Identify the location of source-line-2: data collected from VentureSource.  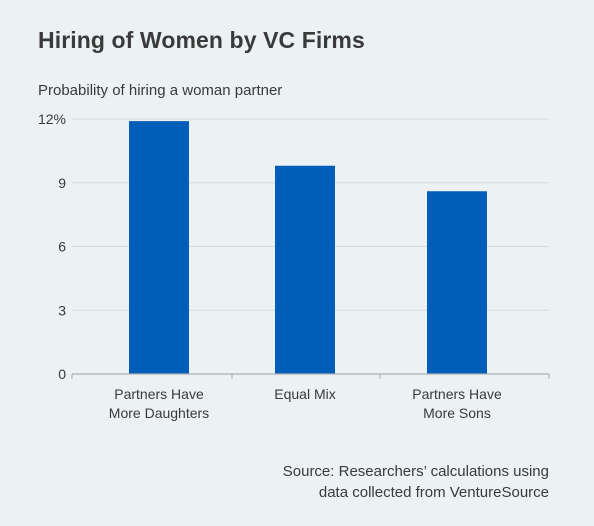
(433, 492).